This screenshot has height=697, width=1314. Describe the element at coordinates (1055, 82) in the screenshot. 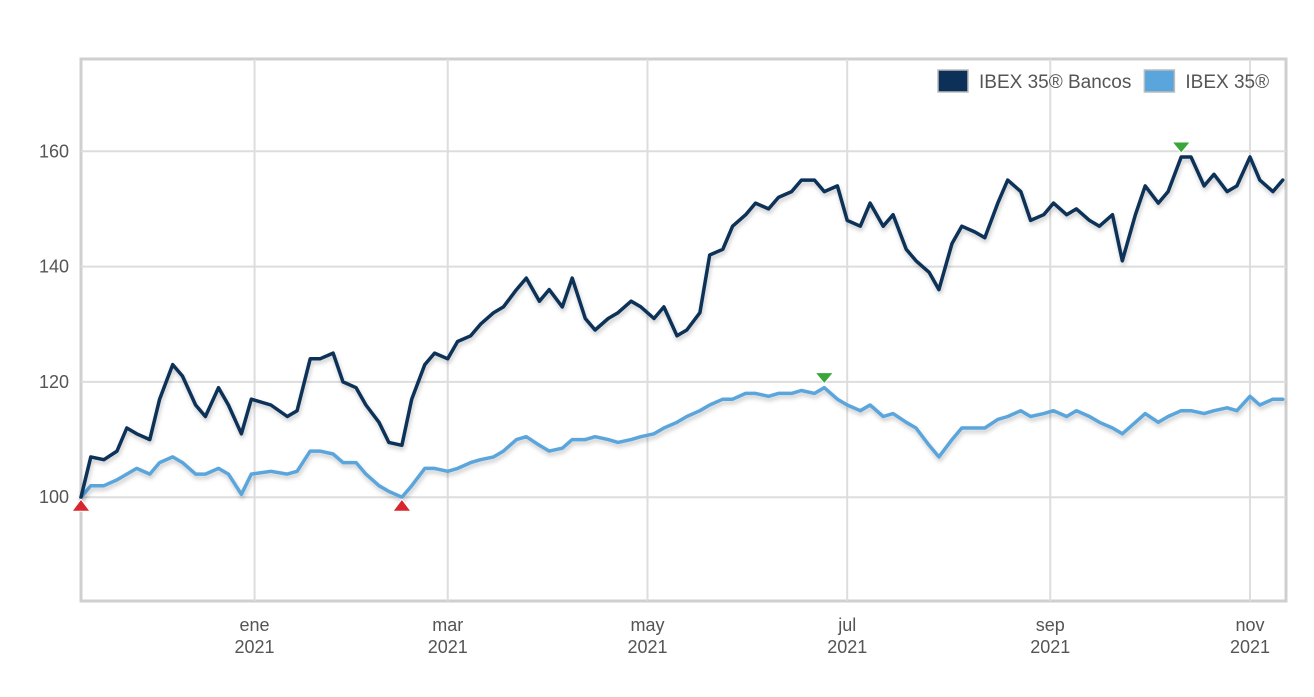

I see `legend-label: IBEX 35® Bancos` at that location.